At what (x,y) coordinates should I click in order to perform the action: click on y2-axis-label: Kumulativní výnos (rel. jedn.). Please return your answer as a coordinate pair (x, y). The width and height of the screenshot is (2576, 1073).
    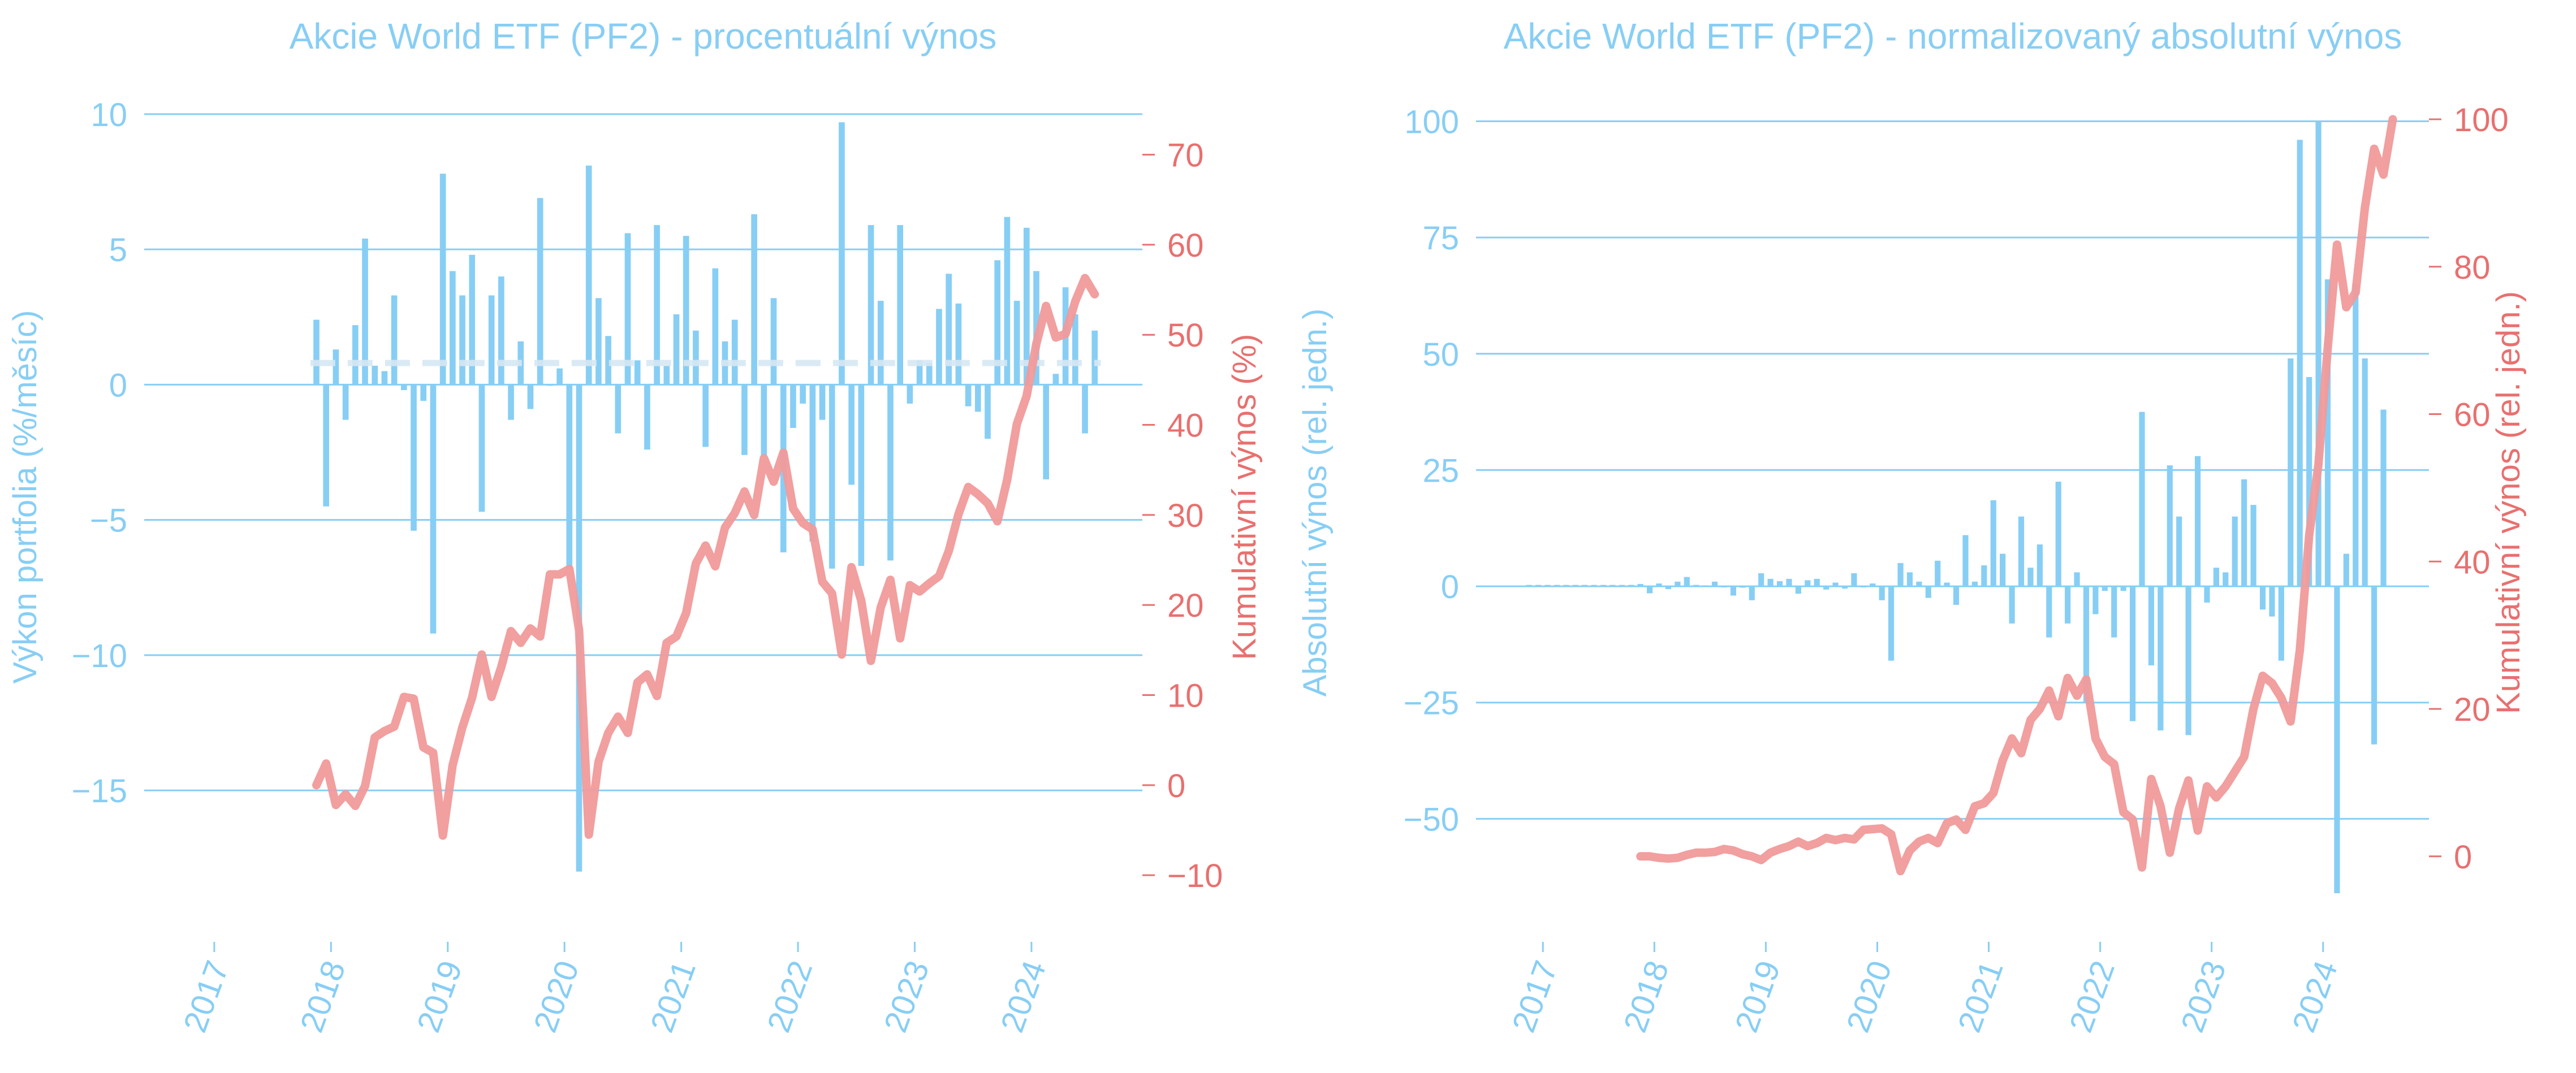
    Looking at the image, I should click on (2508, 502).